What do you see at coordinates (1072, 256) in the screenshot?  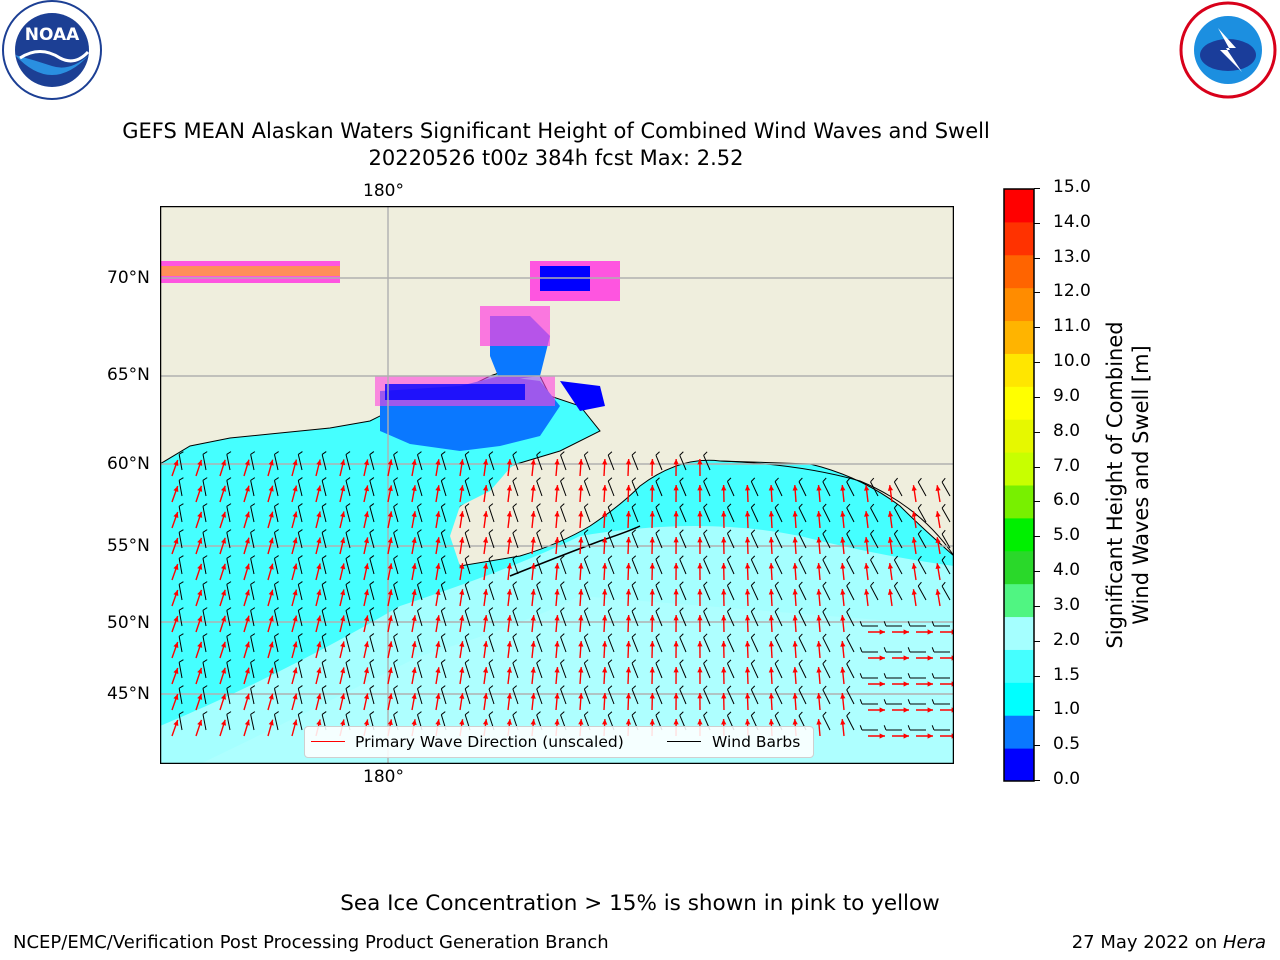 I see `colorbar-tick-label: 13.0` at bounding box center [1072, 256].